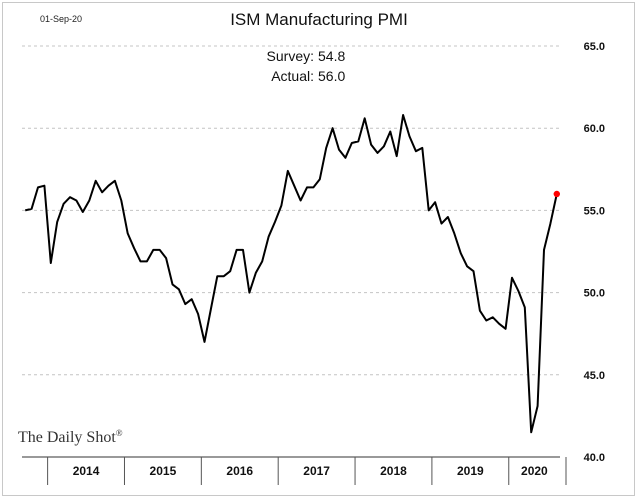 The width and height of the screenshot is (639, 500). I want to click on source-name: The Daily Shot, so click(67, 437).